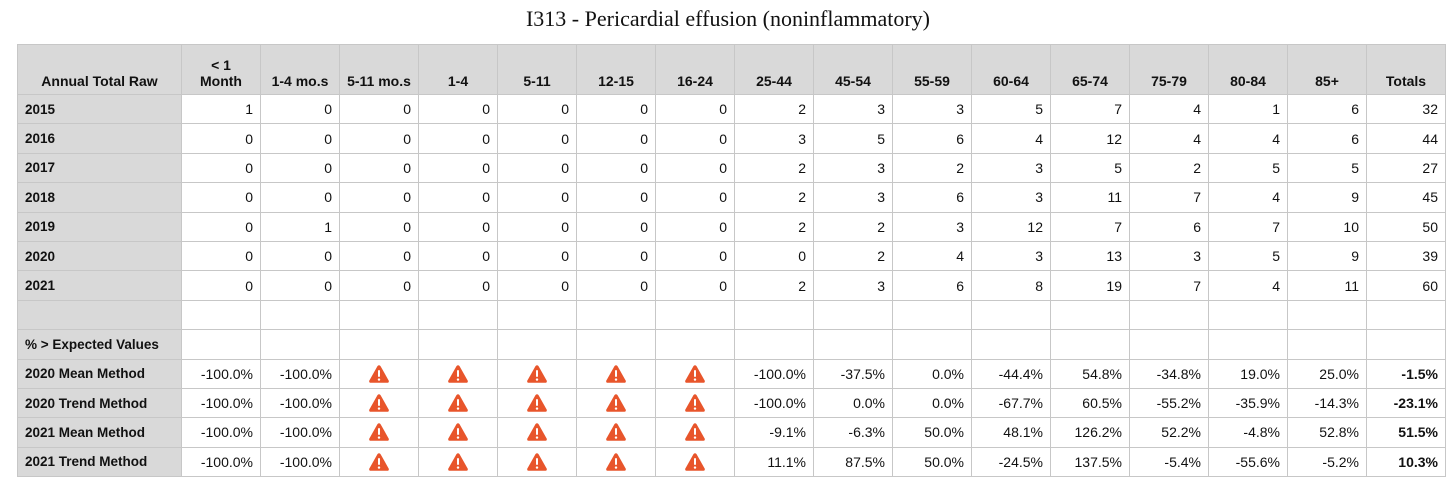 This screenshot has height=487, width=1456. I want to click on value-cell: 5, so click(1090, 168).